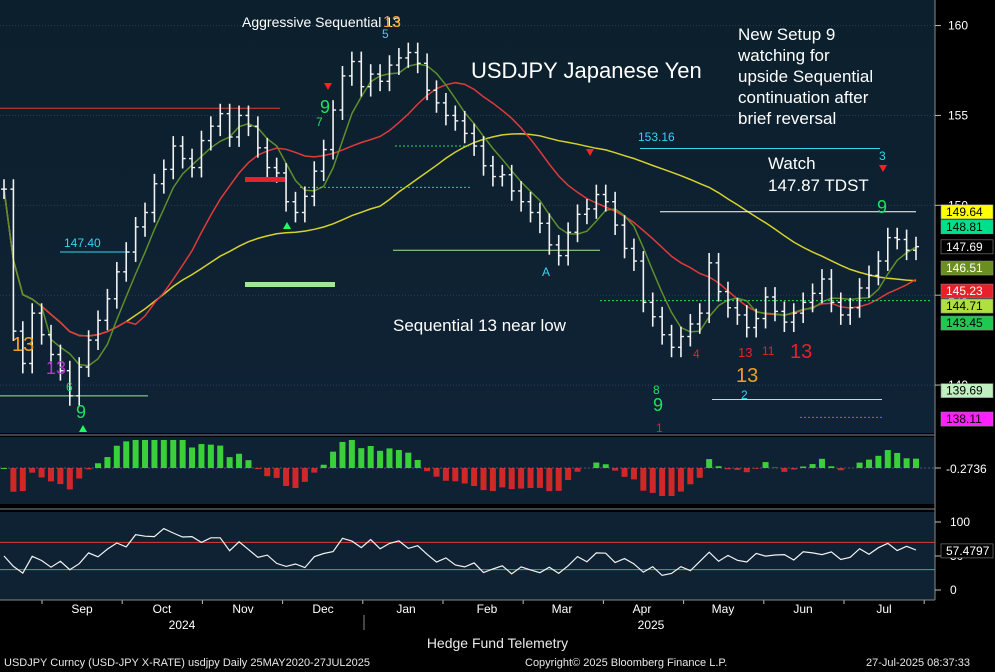 The height and width of the screenshot is (672, 995). Describe the element at coordinates (964, 323) in the screenshot. I see `svg-text: 143.45` at that location.